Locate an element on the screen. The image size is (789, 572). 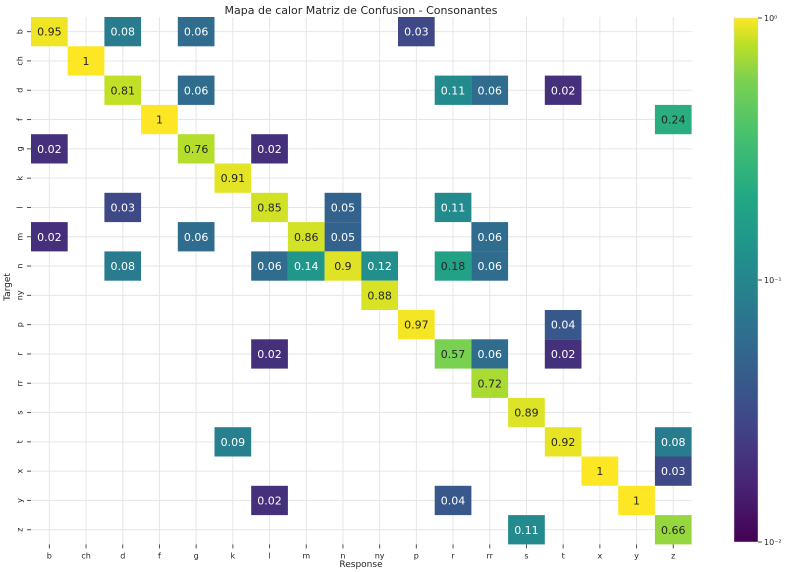
heatmap-cell-t-k is located at coordinates (233, 442).